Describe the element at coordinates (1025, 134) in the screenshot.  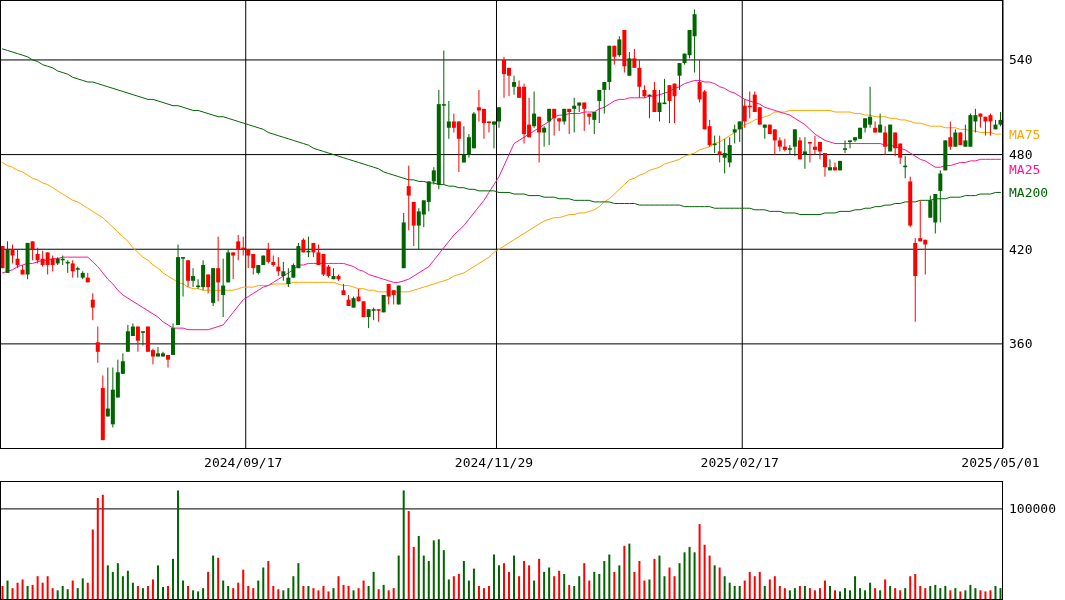
I see `series-label: MA75` at that location.